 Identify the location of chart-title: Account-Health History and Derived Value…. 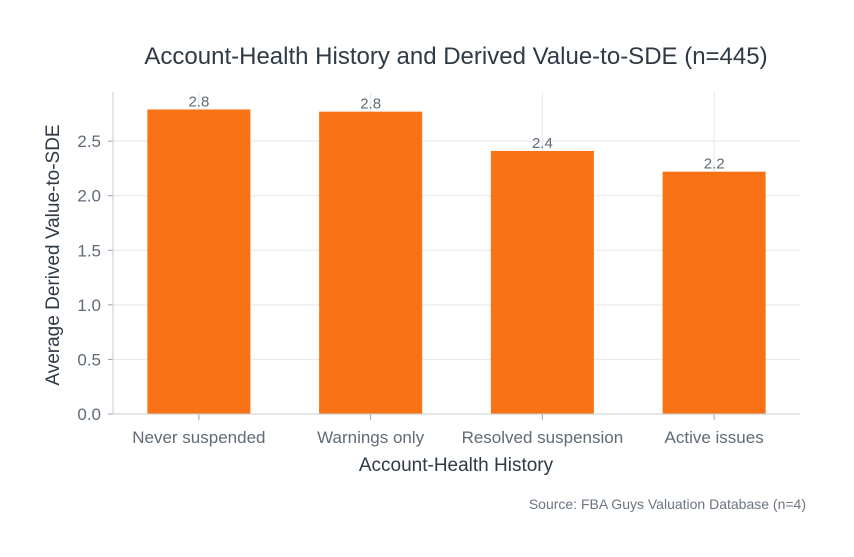
(455, 56).